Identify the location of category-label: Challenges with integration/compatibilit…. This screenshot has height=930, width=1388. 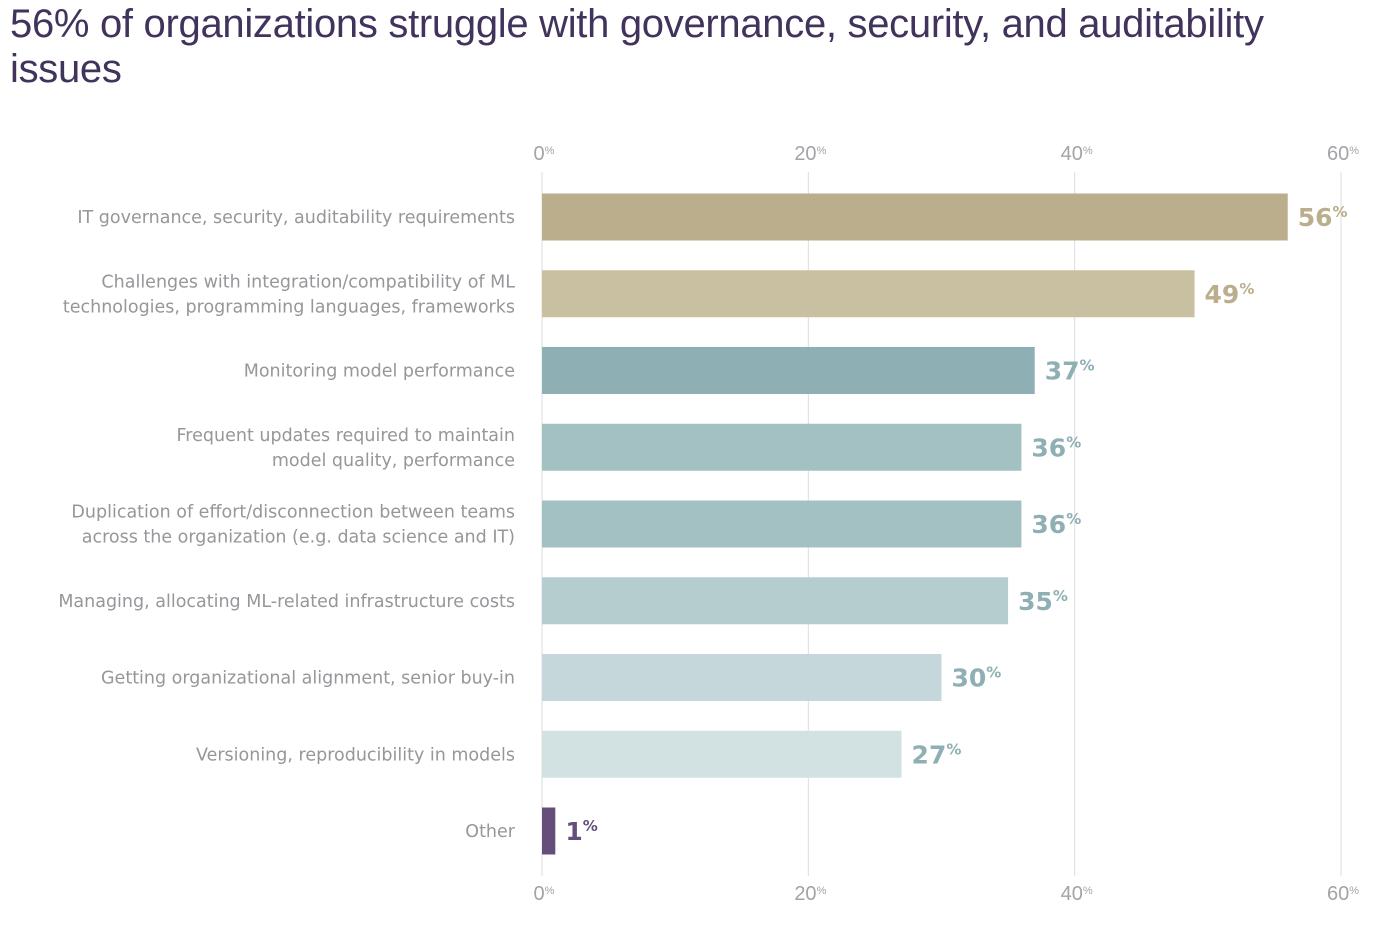
(289, 294).